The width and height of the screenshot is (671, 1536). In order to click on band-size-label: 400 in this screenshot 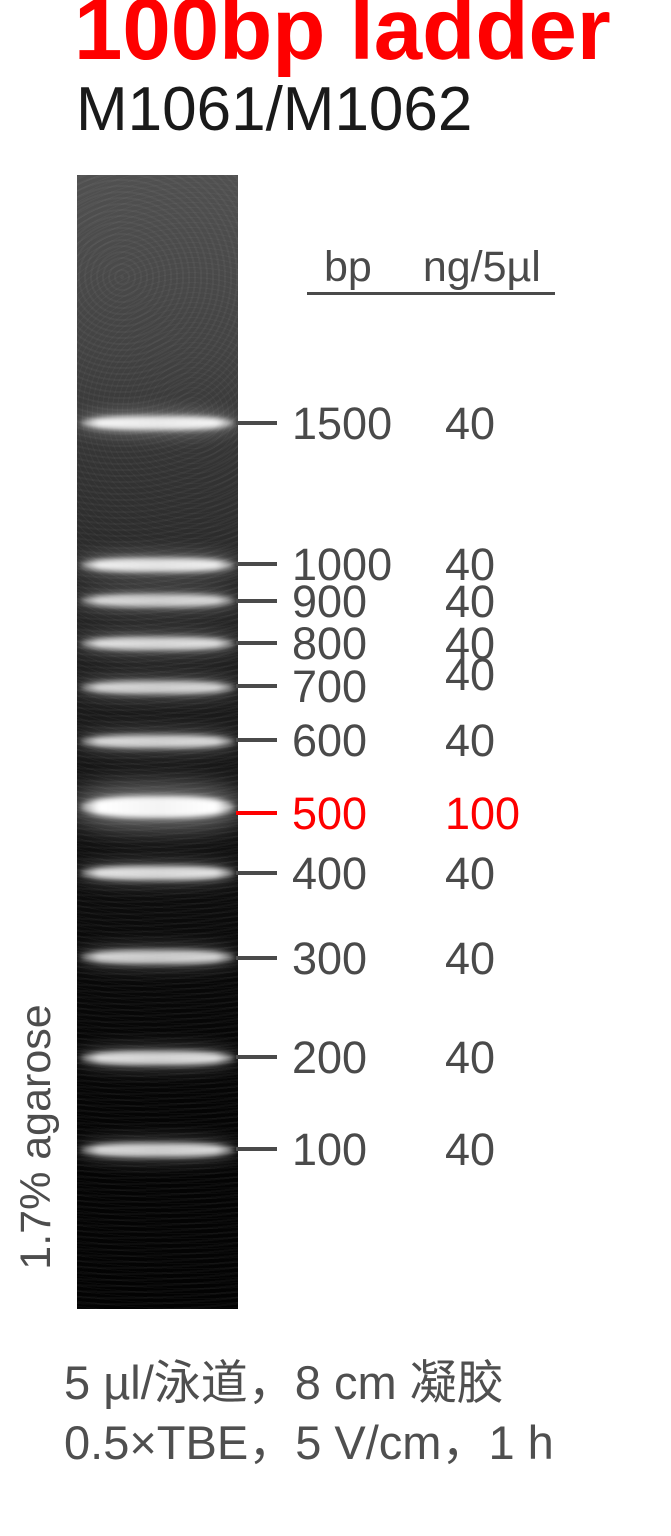, I will do `click(330, 873)`.